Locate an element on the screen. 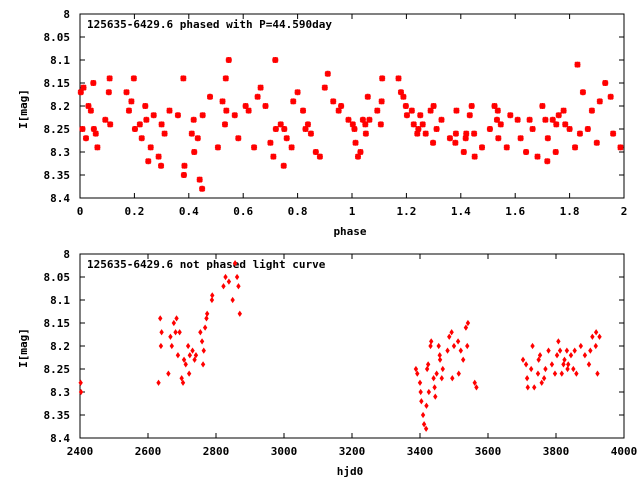  phased-x-tick-label: 0.6 is located at coordinates (243, 211).